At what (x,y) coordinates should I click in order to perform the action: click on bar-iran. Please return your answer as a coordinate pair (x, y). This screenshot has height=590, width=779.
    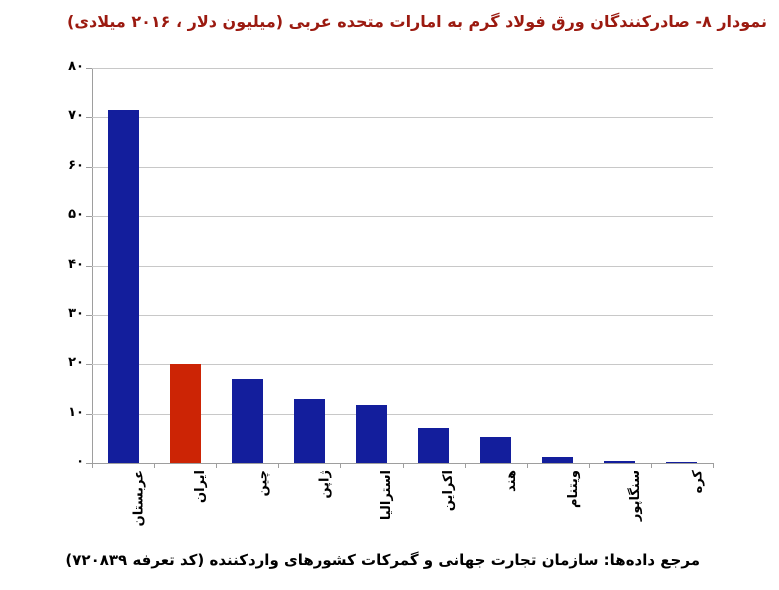
    Looking at the image, I should click on (185, 413).